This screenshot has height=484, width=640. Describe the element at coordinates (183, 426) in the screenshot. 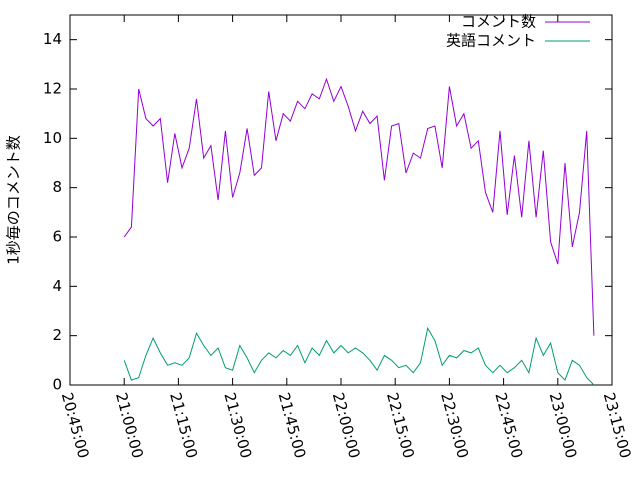

I see `x-tick-label: 21:15:00` at that location.